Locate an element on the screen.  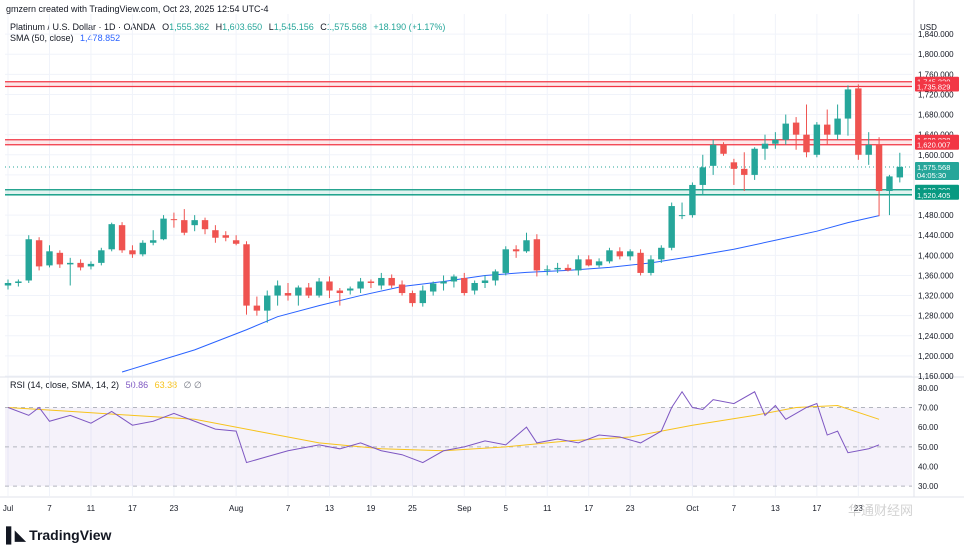
support-price-label: 1,520.405 is located at coordinates (933, 195).